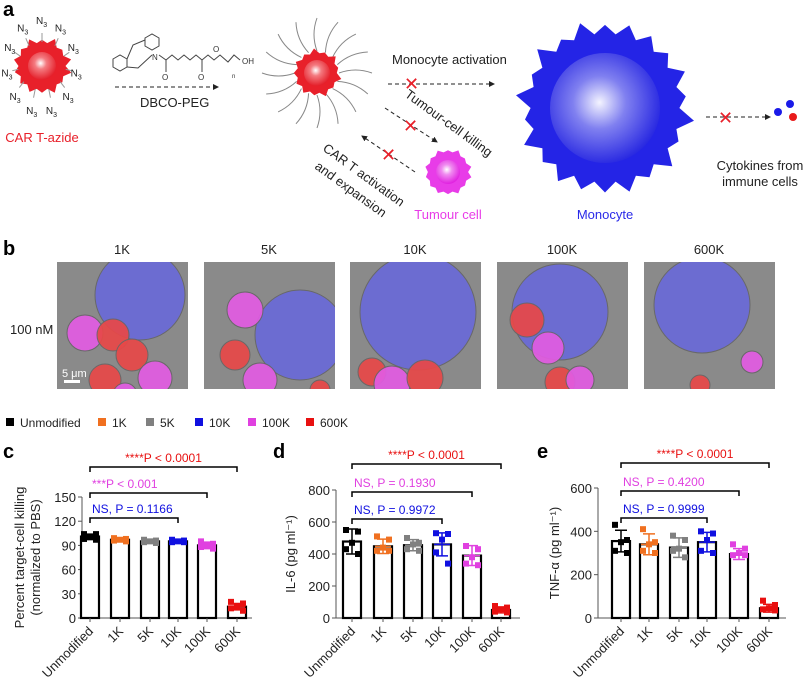 This screenshot has height=691, width=804. Describe the element at coordinates (605, 108) in the screenshot. I see `monocyte-nucleus-icon` at that location.